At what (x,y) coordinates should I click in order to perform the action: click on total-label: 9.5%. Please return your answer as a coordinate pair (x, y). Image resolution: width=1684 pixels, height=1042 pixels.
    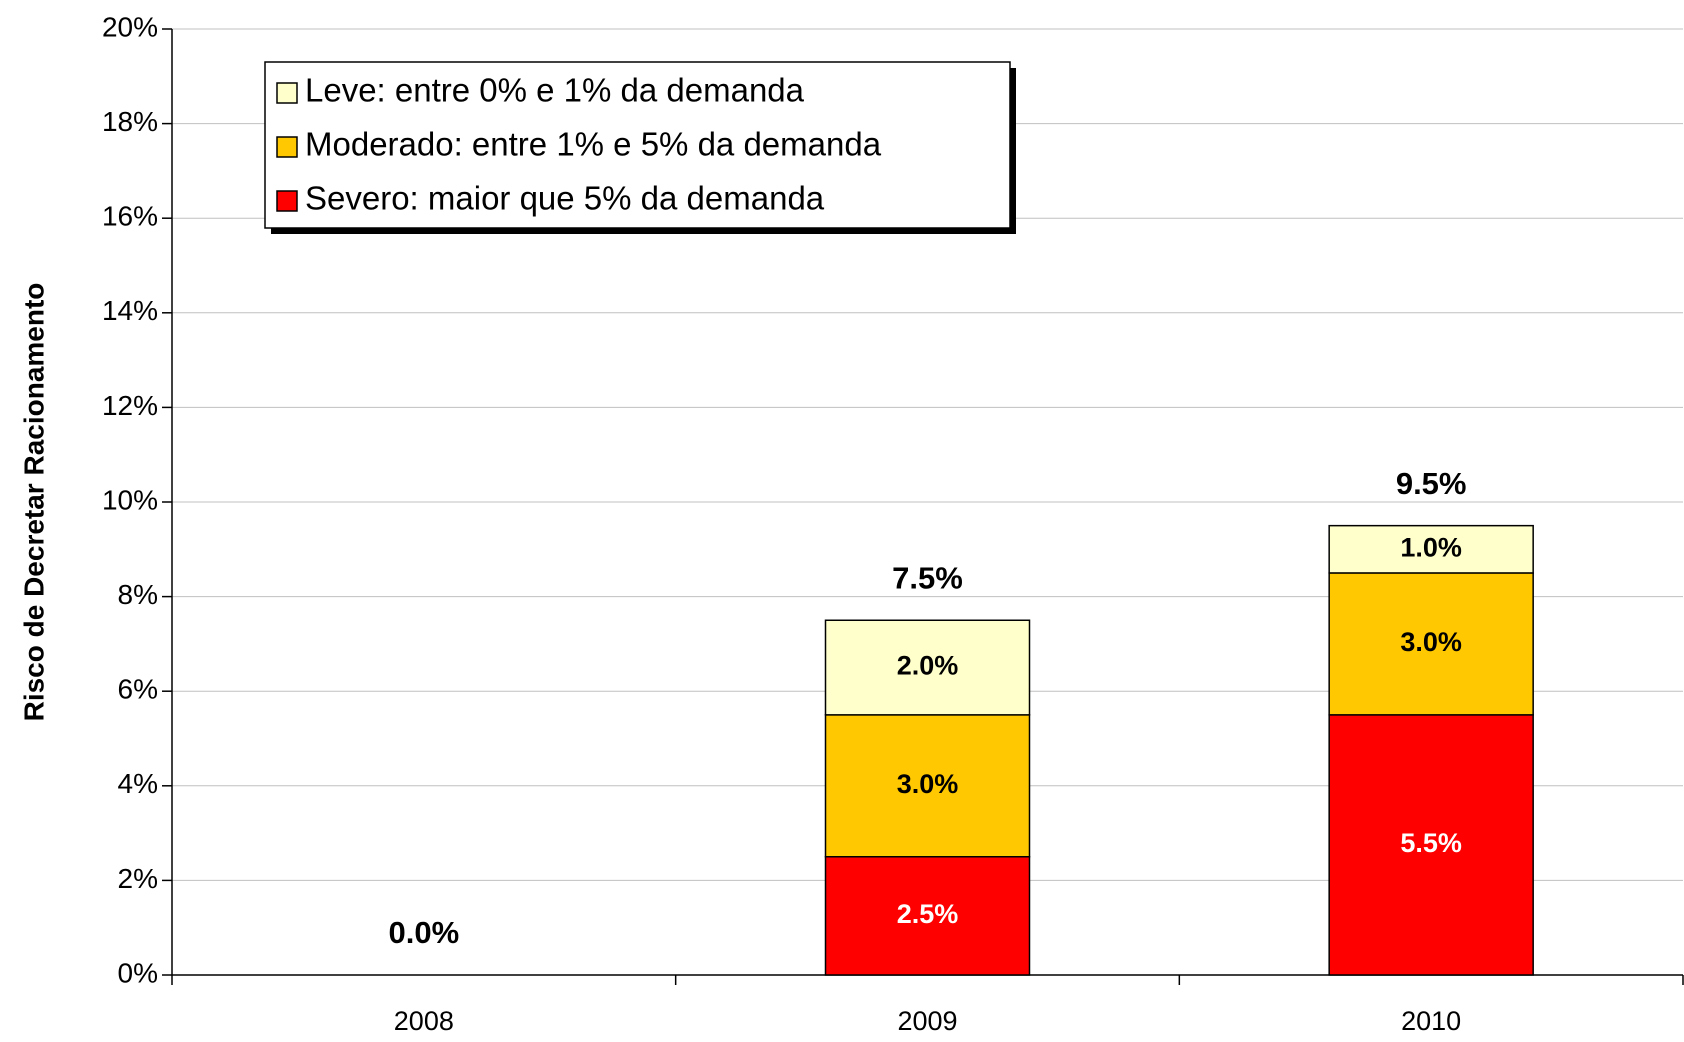
    Looking at the image, I should click on (1431, 483).